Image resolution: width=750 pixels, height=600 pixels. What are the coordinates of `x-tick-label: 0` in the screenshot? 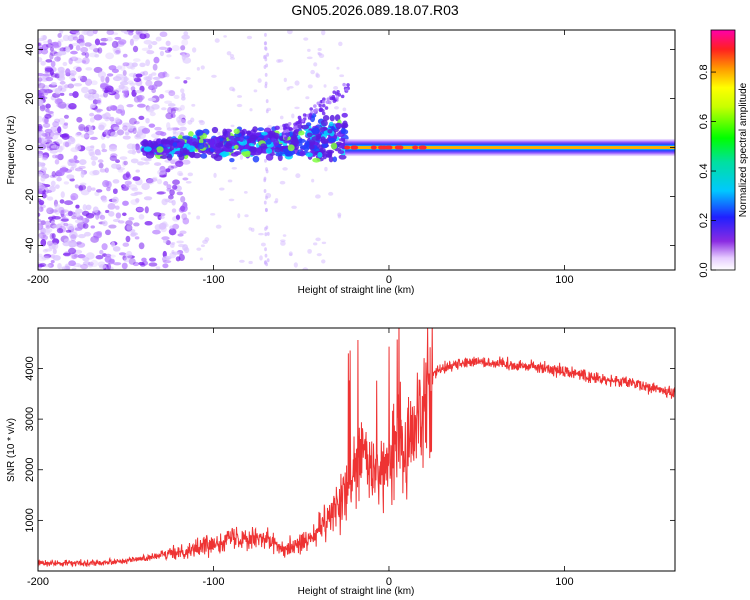 It's located at (389, 582).